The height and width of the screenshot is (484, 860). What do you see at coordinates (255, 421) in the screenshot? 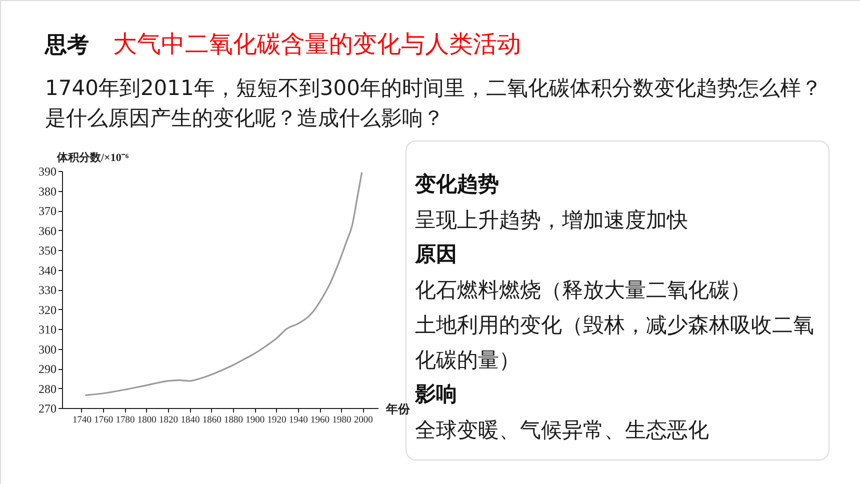
I see `x-tick-label: 1900` at bounding box center [255, 421].